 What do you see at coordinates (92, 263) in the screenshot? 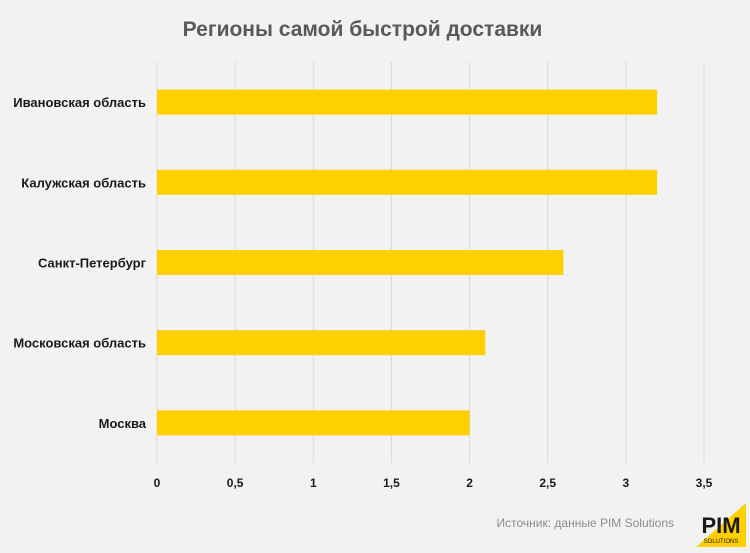
I see `category-label: Санкт-Петербург` at bounding box center [92, 263].